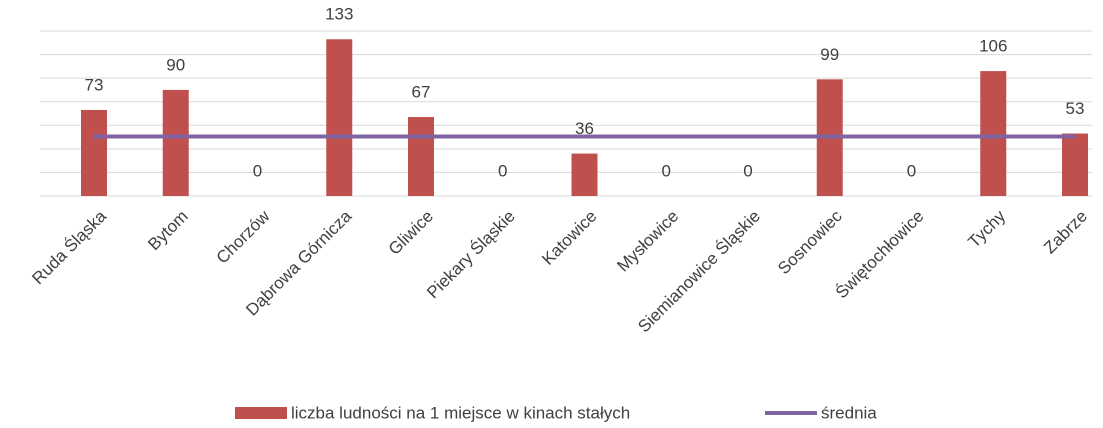 The width and height of the screenshot is (1103, 428). Describe the element at coordinates (849, 412) in the screenshot. I see `legend-label: średnia` at that location.